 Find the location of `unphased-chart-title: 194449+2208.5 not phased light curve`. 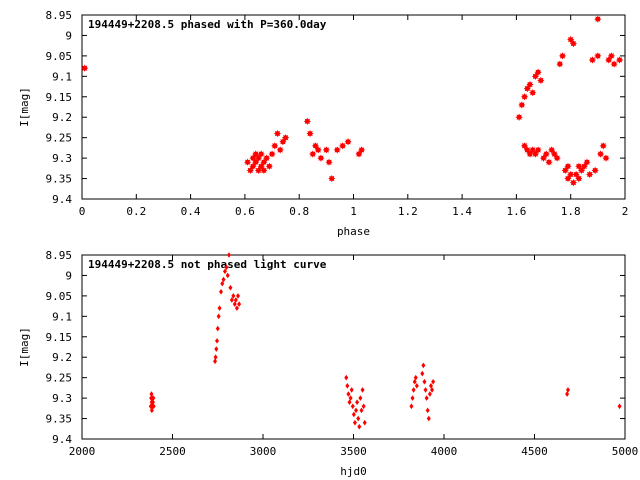

unphased-chart-title: 194449+2208.5 not phased light curve is located at coordinates (207, 264).